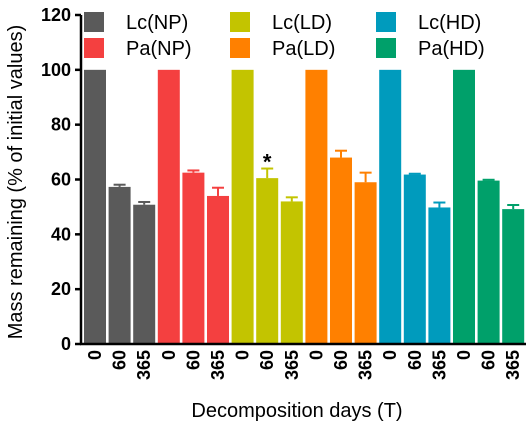 The width and height of the screenshot is (526, 425). What do you see at coordinates (267, 162) in the screenshot?
I see `significance-marker: *` at bounding box center [267, 162].